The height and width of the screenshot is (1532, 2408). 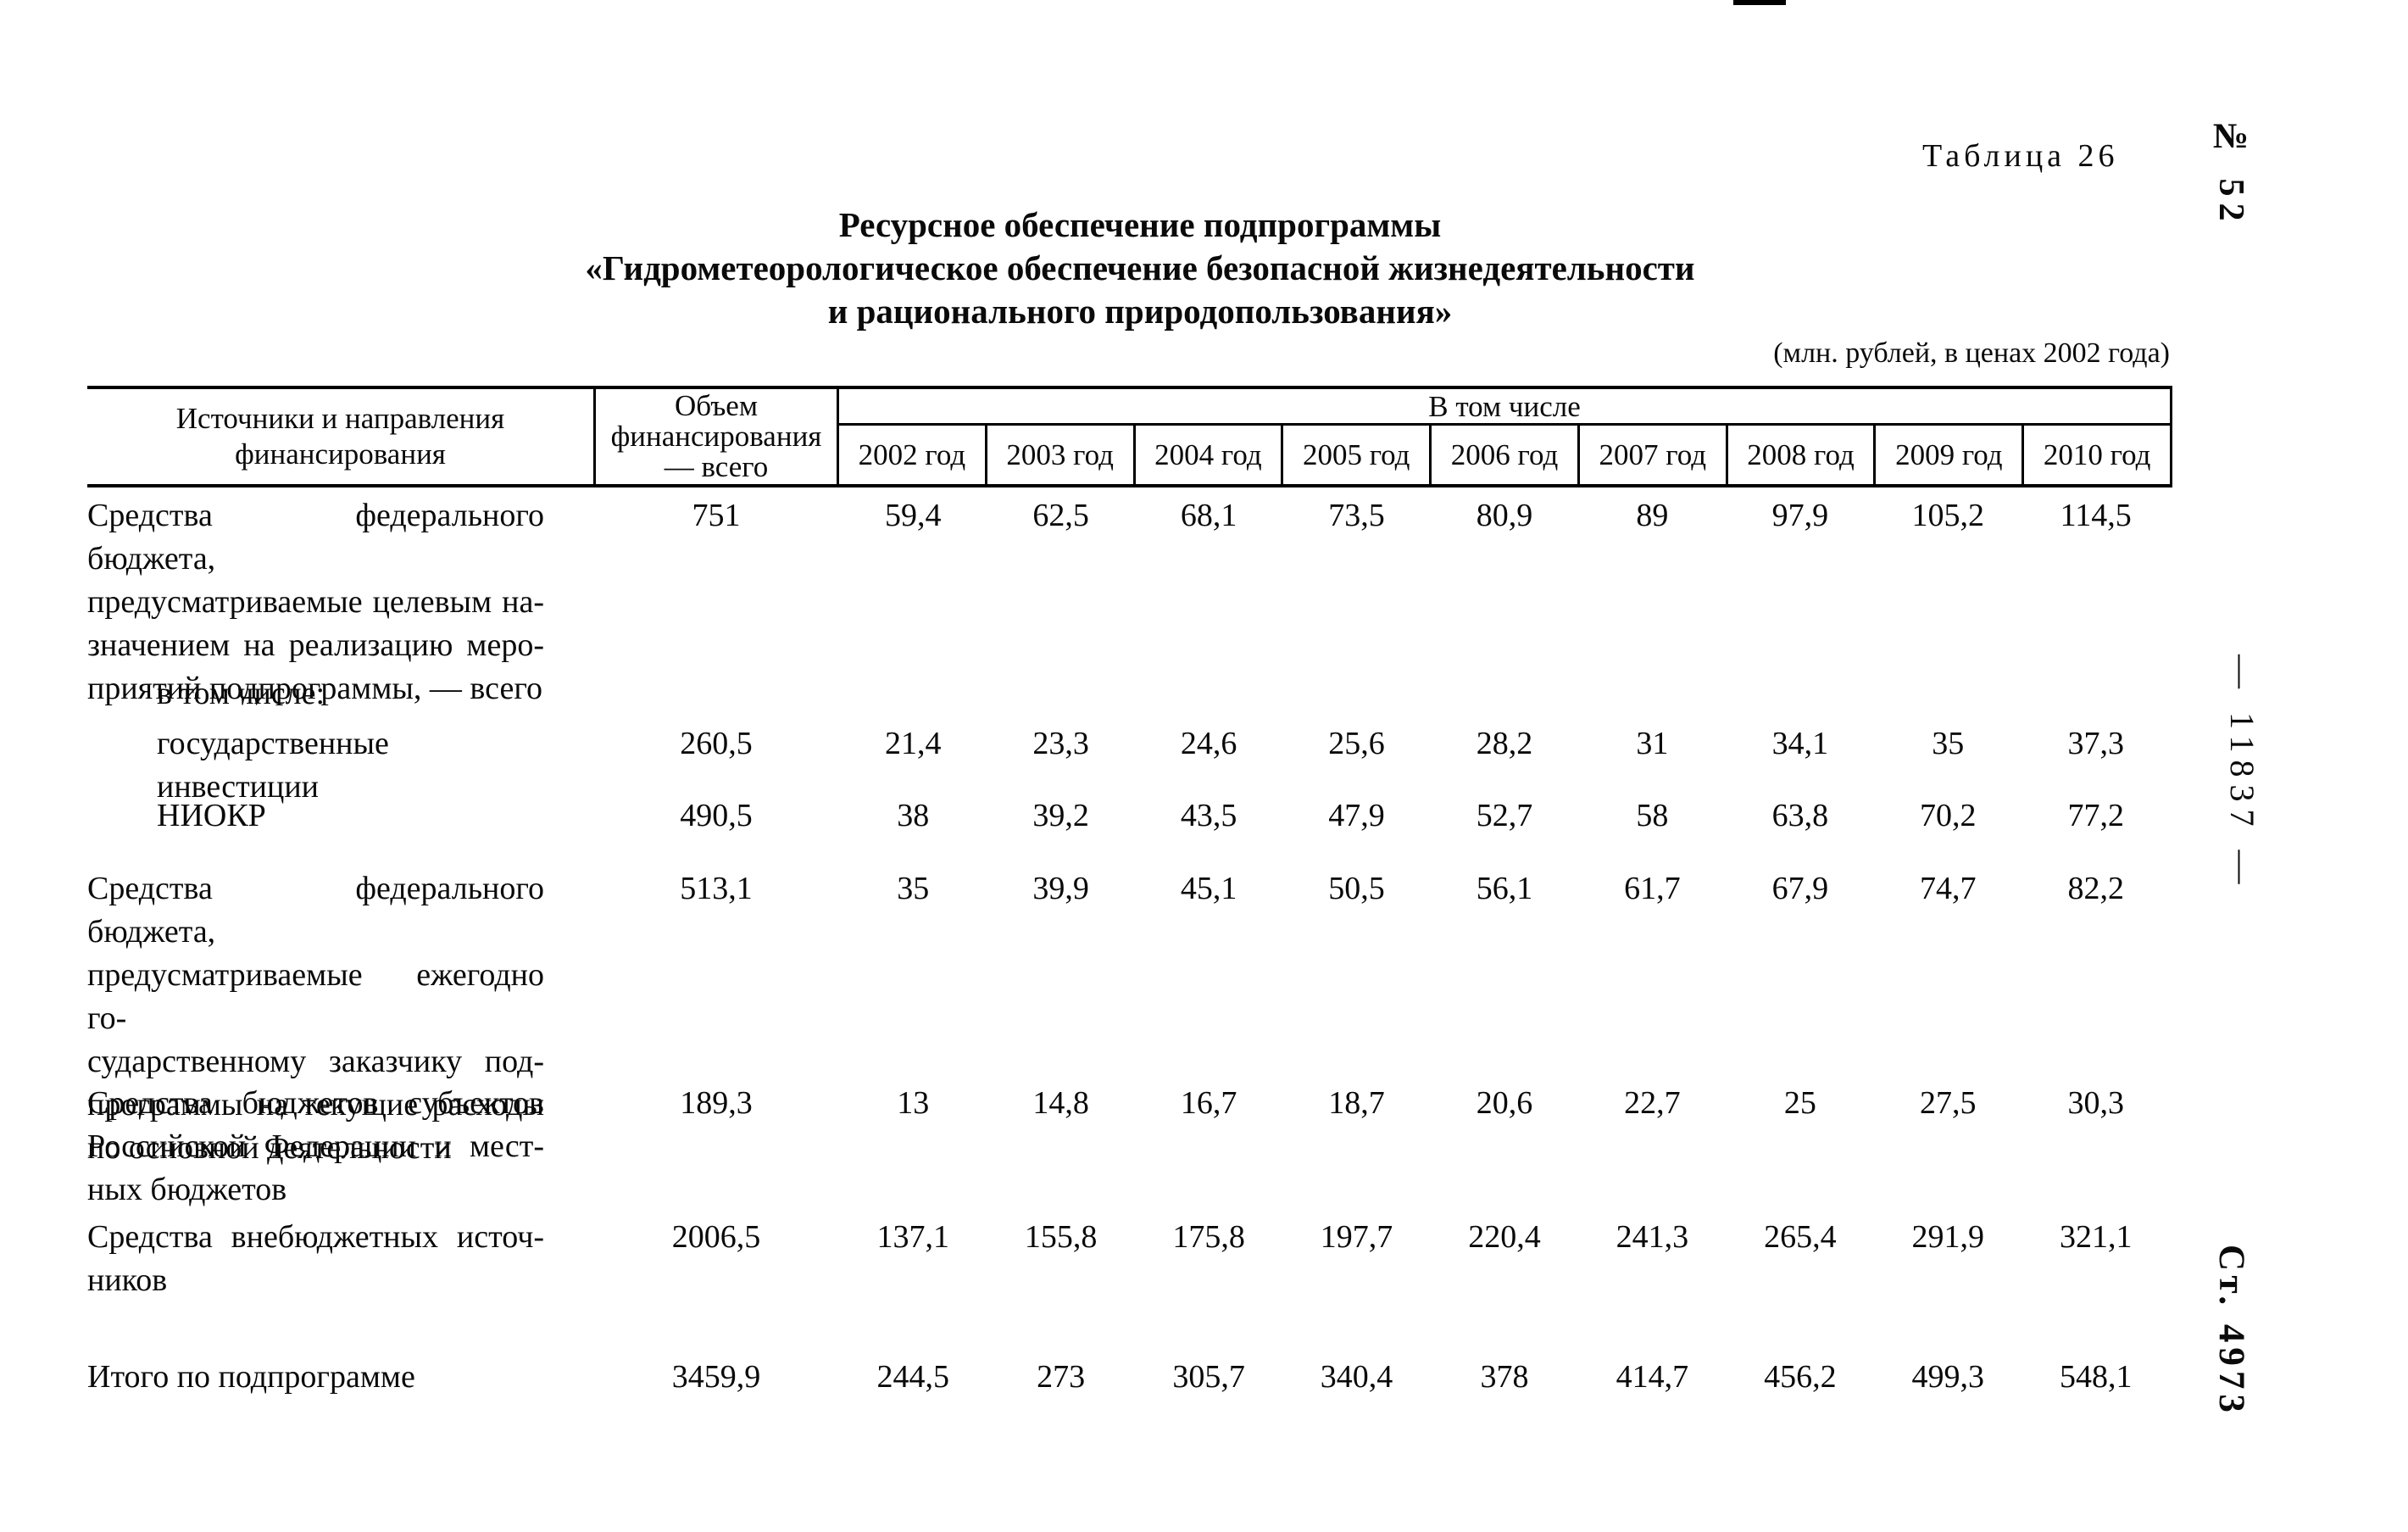 I want to click on row-label: Средства внебюджетных источ-ников, so click(x=340, y=1259).